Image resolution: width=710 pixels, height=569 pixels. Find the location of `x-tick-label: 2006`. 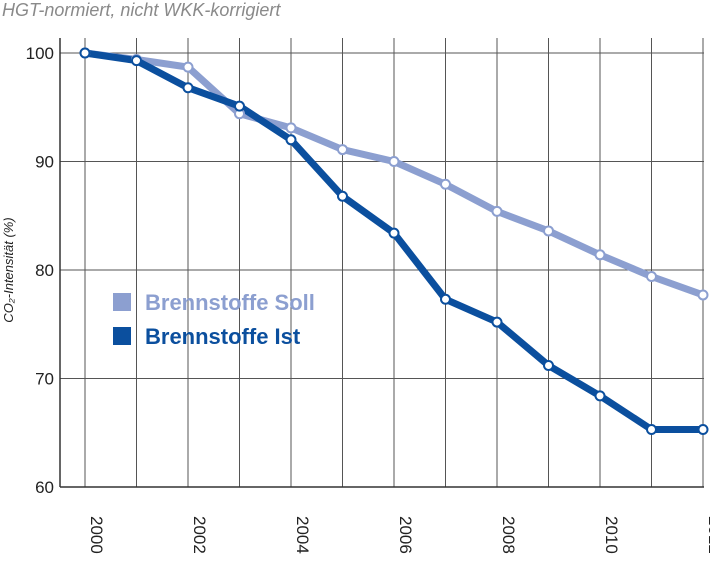

x-tick-label: 2006 is located at coordinates (405, 535).